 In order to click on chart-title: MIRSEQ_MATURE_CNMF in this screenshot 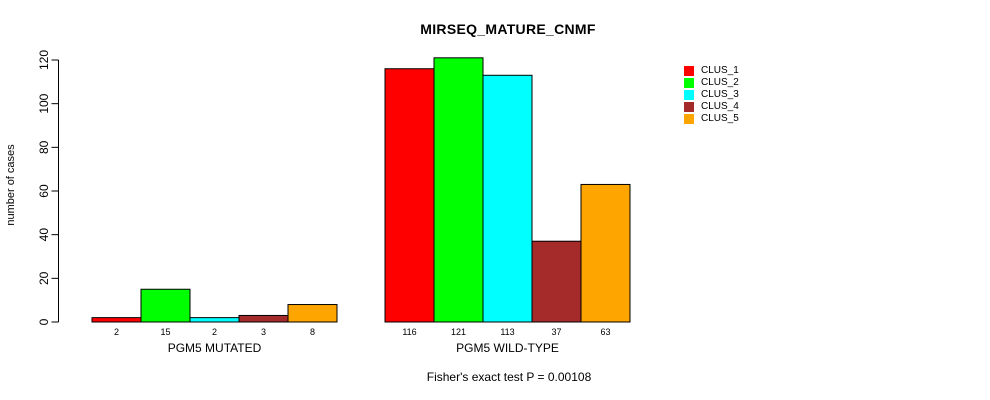, I will do `click(508, 29)`.